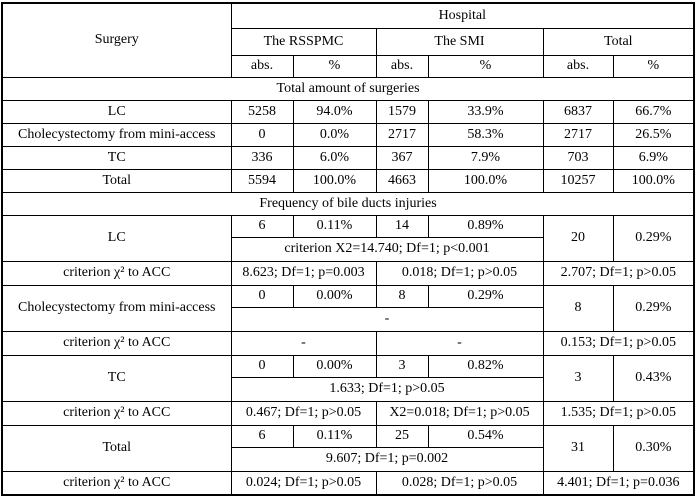 This screenshot has width=695, height=502. What do you see at coordinates (402, 157) in the screenshot?
I see `data-cell: 367` at bounding box center [402, 157].